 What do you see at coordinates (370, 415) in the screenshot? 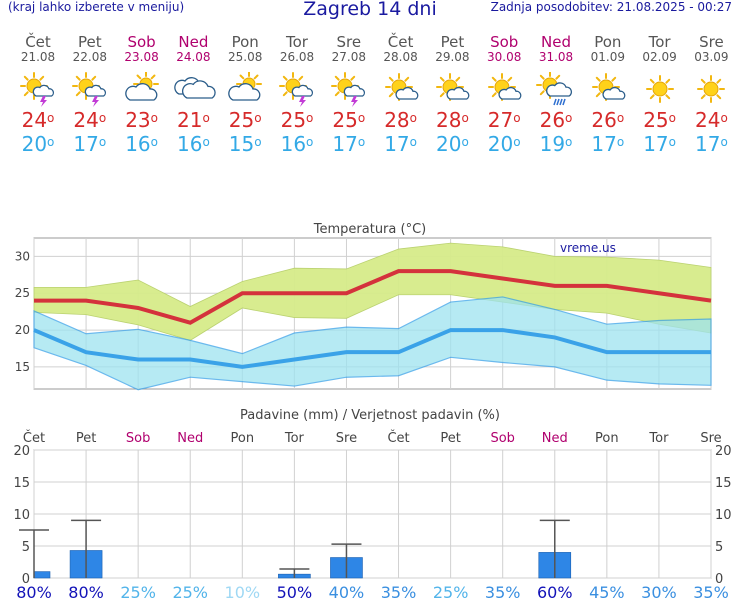
I see `chart-title: Padavine (mm) / Verjetnost padavin (%)` at bounding box center [370, 415].